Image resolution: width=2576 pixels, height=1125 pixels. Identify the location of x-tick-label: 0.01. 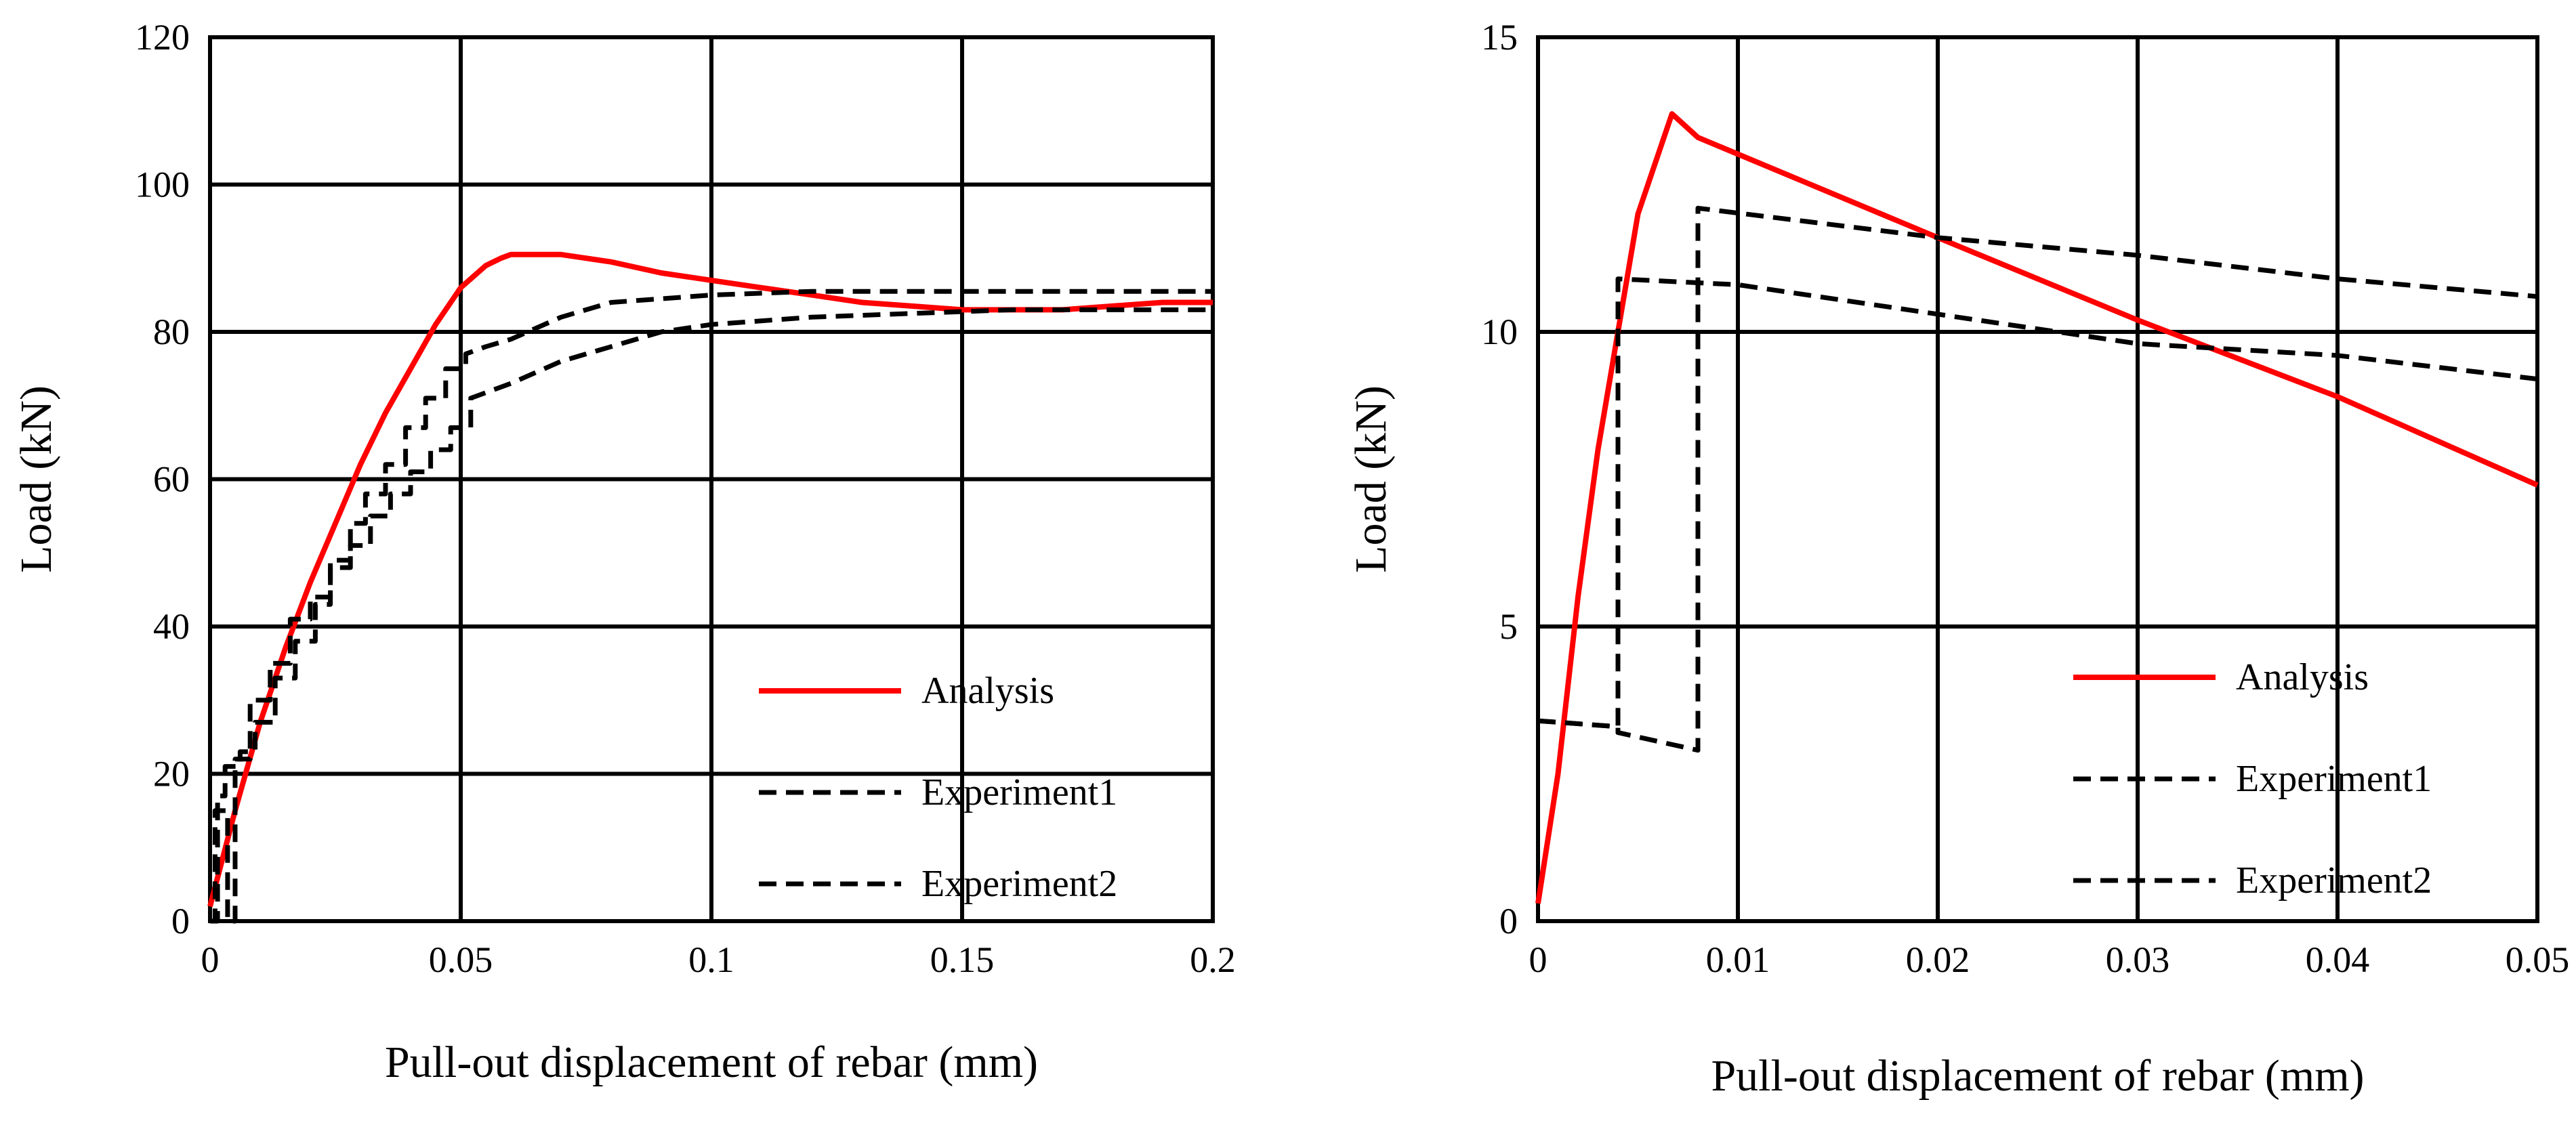
(1738, 960).